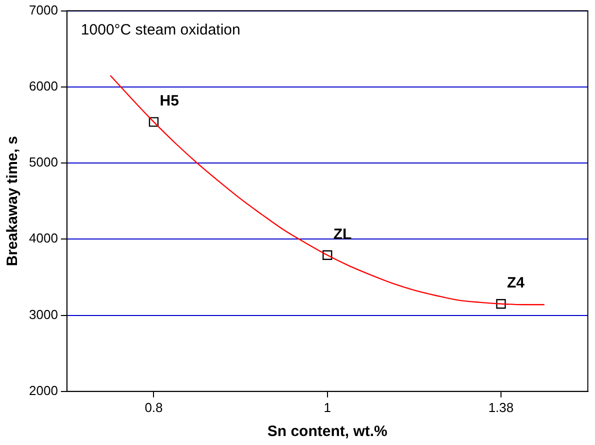 This screenshot has width=595, height=445. I want to click on y-tick-label: 7000, so click(43, 10).